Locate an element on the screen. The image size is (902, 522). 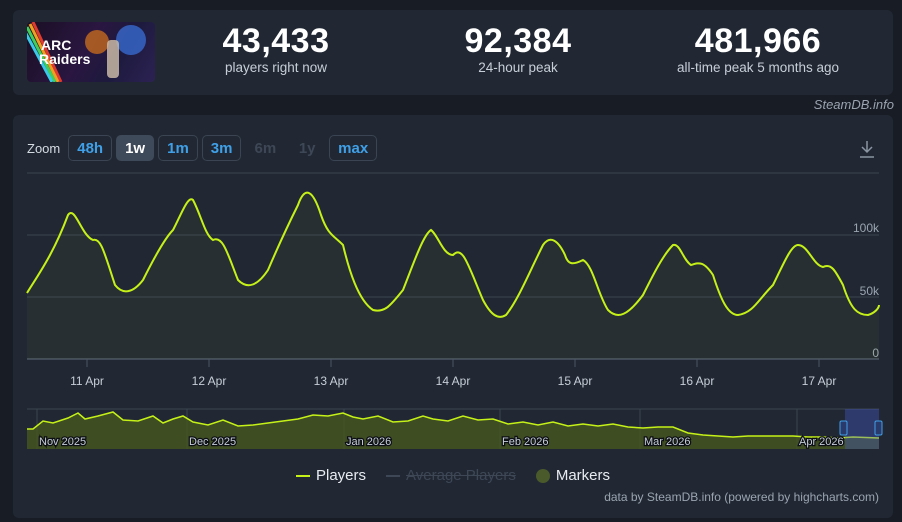
svg-text: ARC is located at coordinates (56, 45).